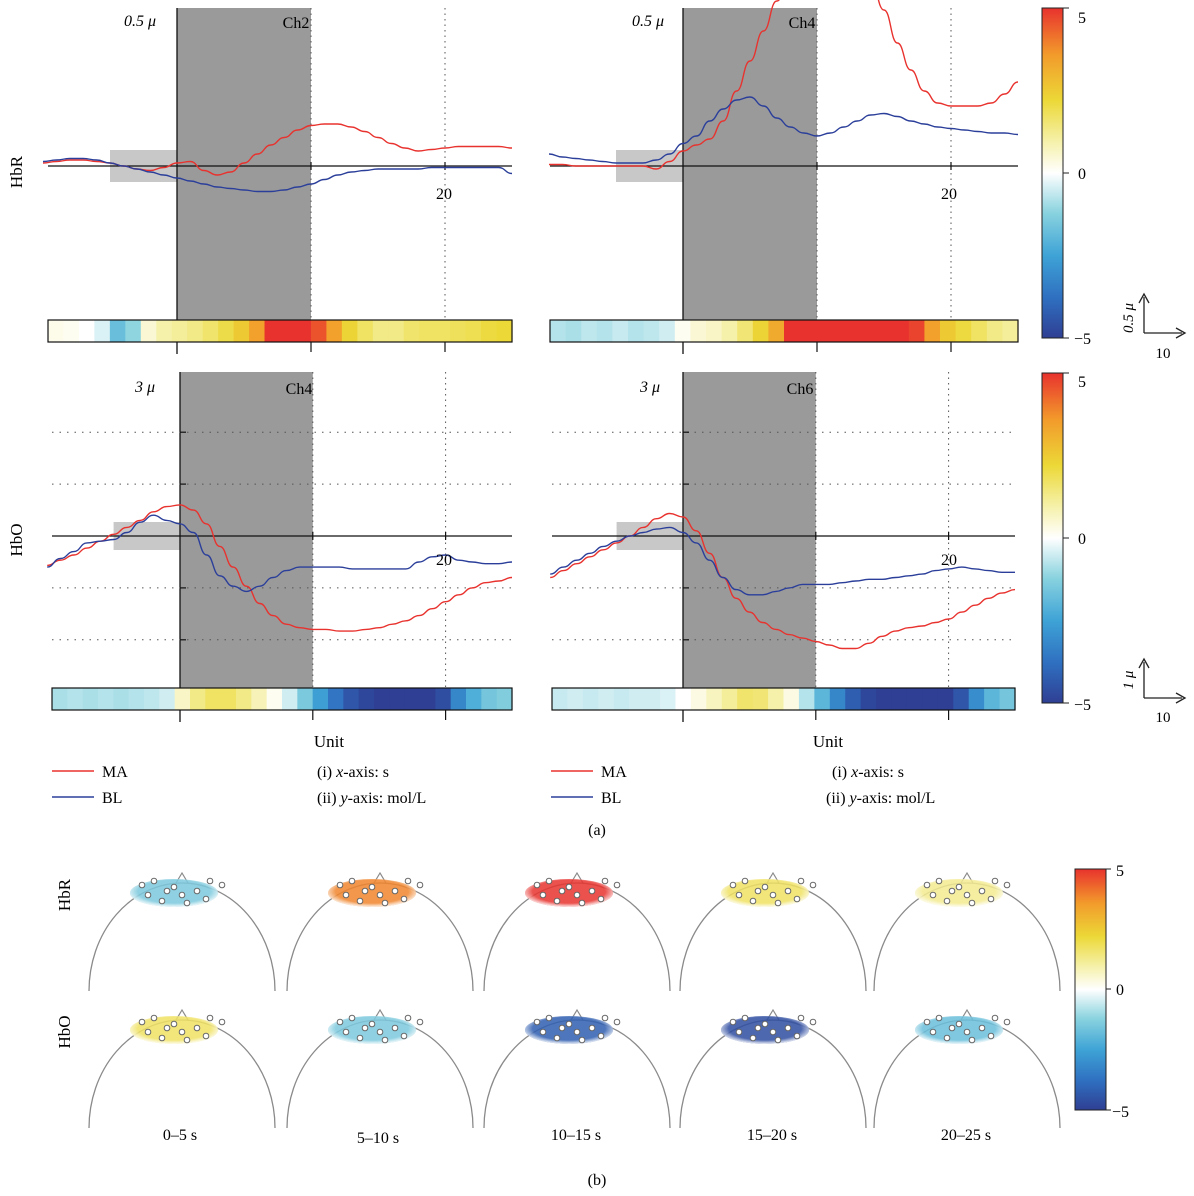 This screenshot has width=1194, height=1196. Describe the element at coordinates (1082, 174) in the screenshot. I see `colorbar-tick: 0` at that location.